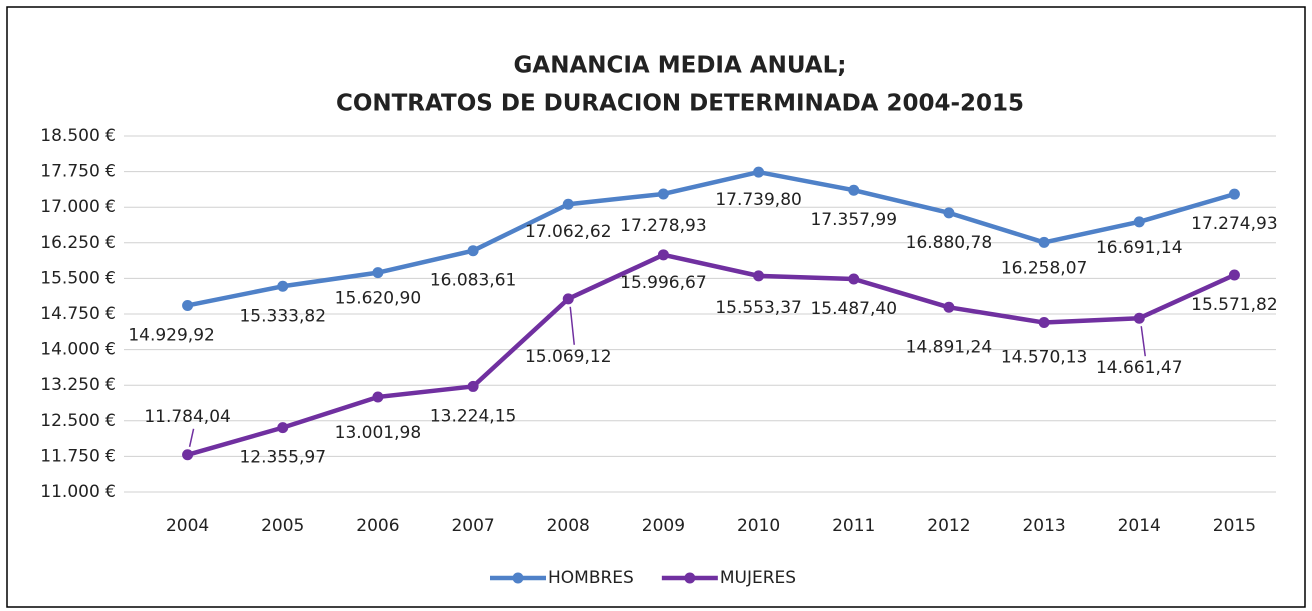 Image resolution: width=1312 pixels, height=611 pixels. Describe the element at coordinates (853, 309) in the screenshot. I see `data-label: 15.487,40` at that location.